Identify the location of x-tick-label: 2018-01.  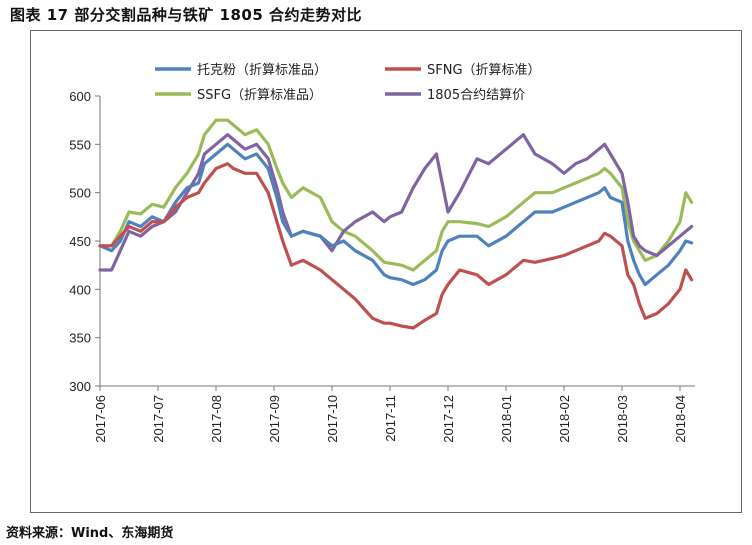
(506, 419).